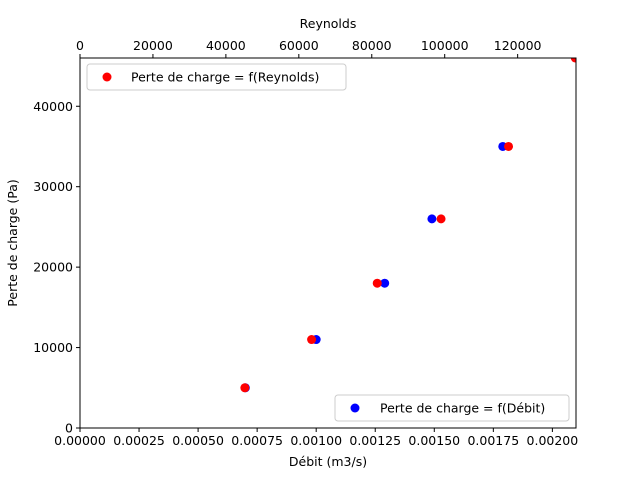  I want to click on legend-reynolds: Perte de charge = f(Reynolds), so click(216, 77).